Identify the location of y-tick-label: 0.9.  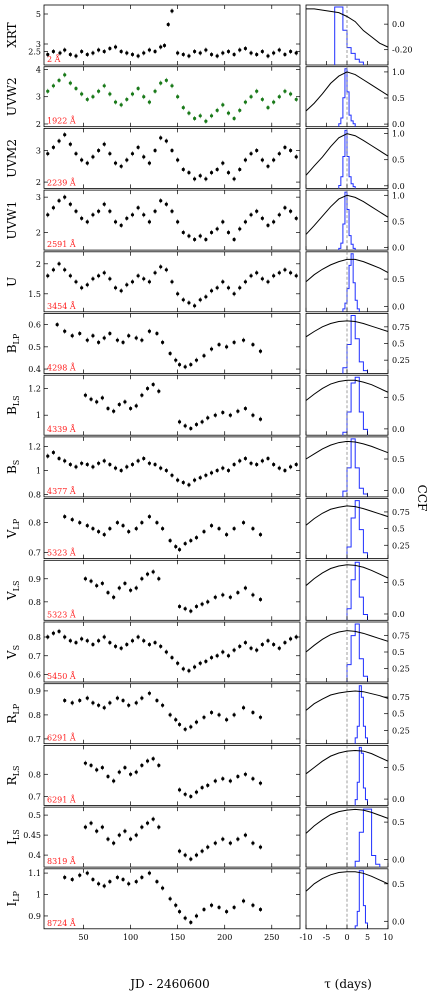
(34, 579).